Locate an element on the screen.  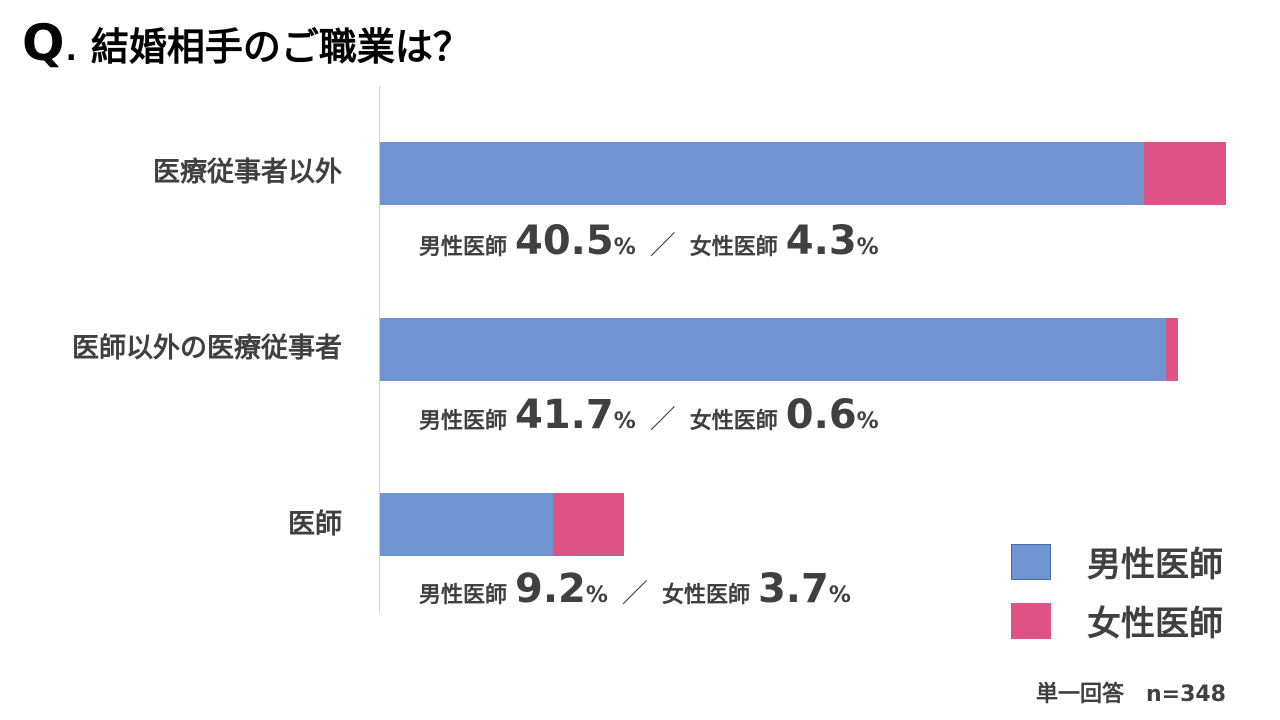
legend-swatch-female is located at coordinates (1031, 620).